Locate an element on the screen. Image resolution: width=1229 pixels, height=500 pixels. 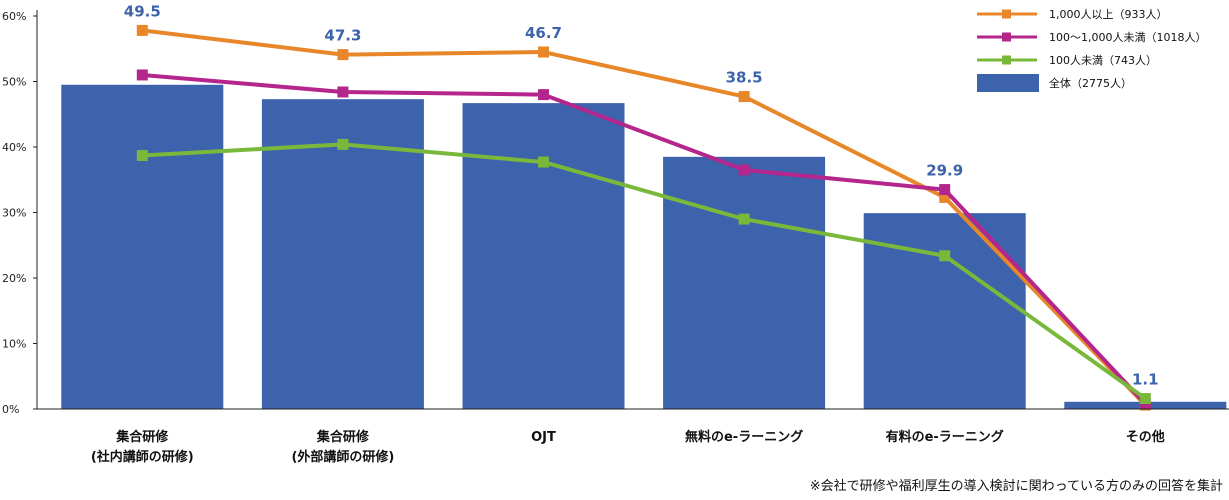
bar-data-label: 38.5 is located at coordinates (744, 78).